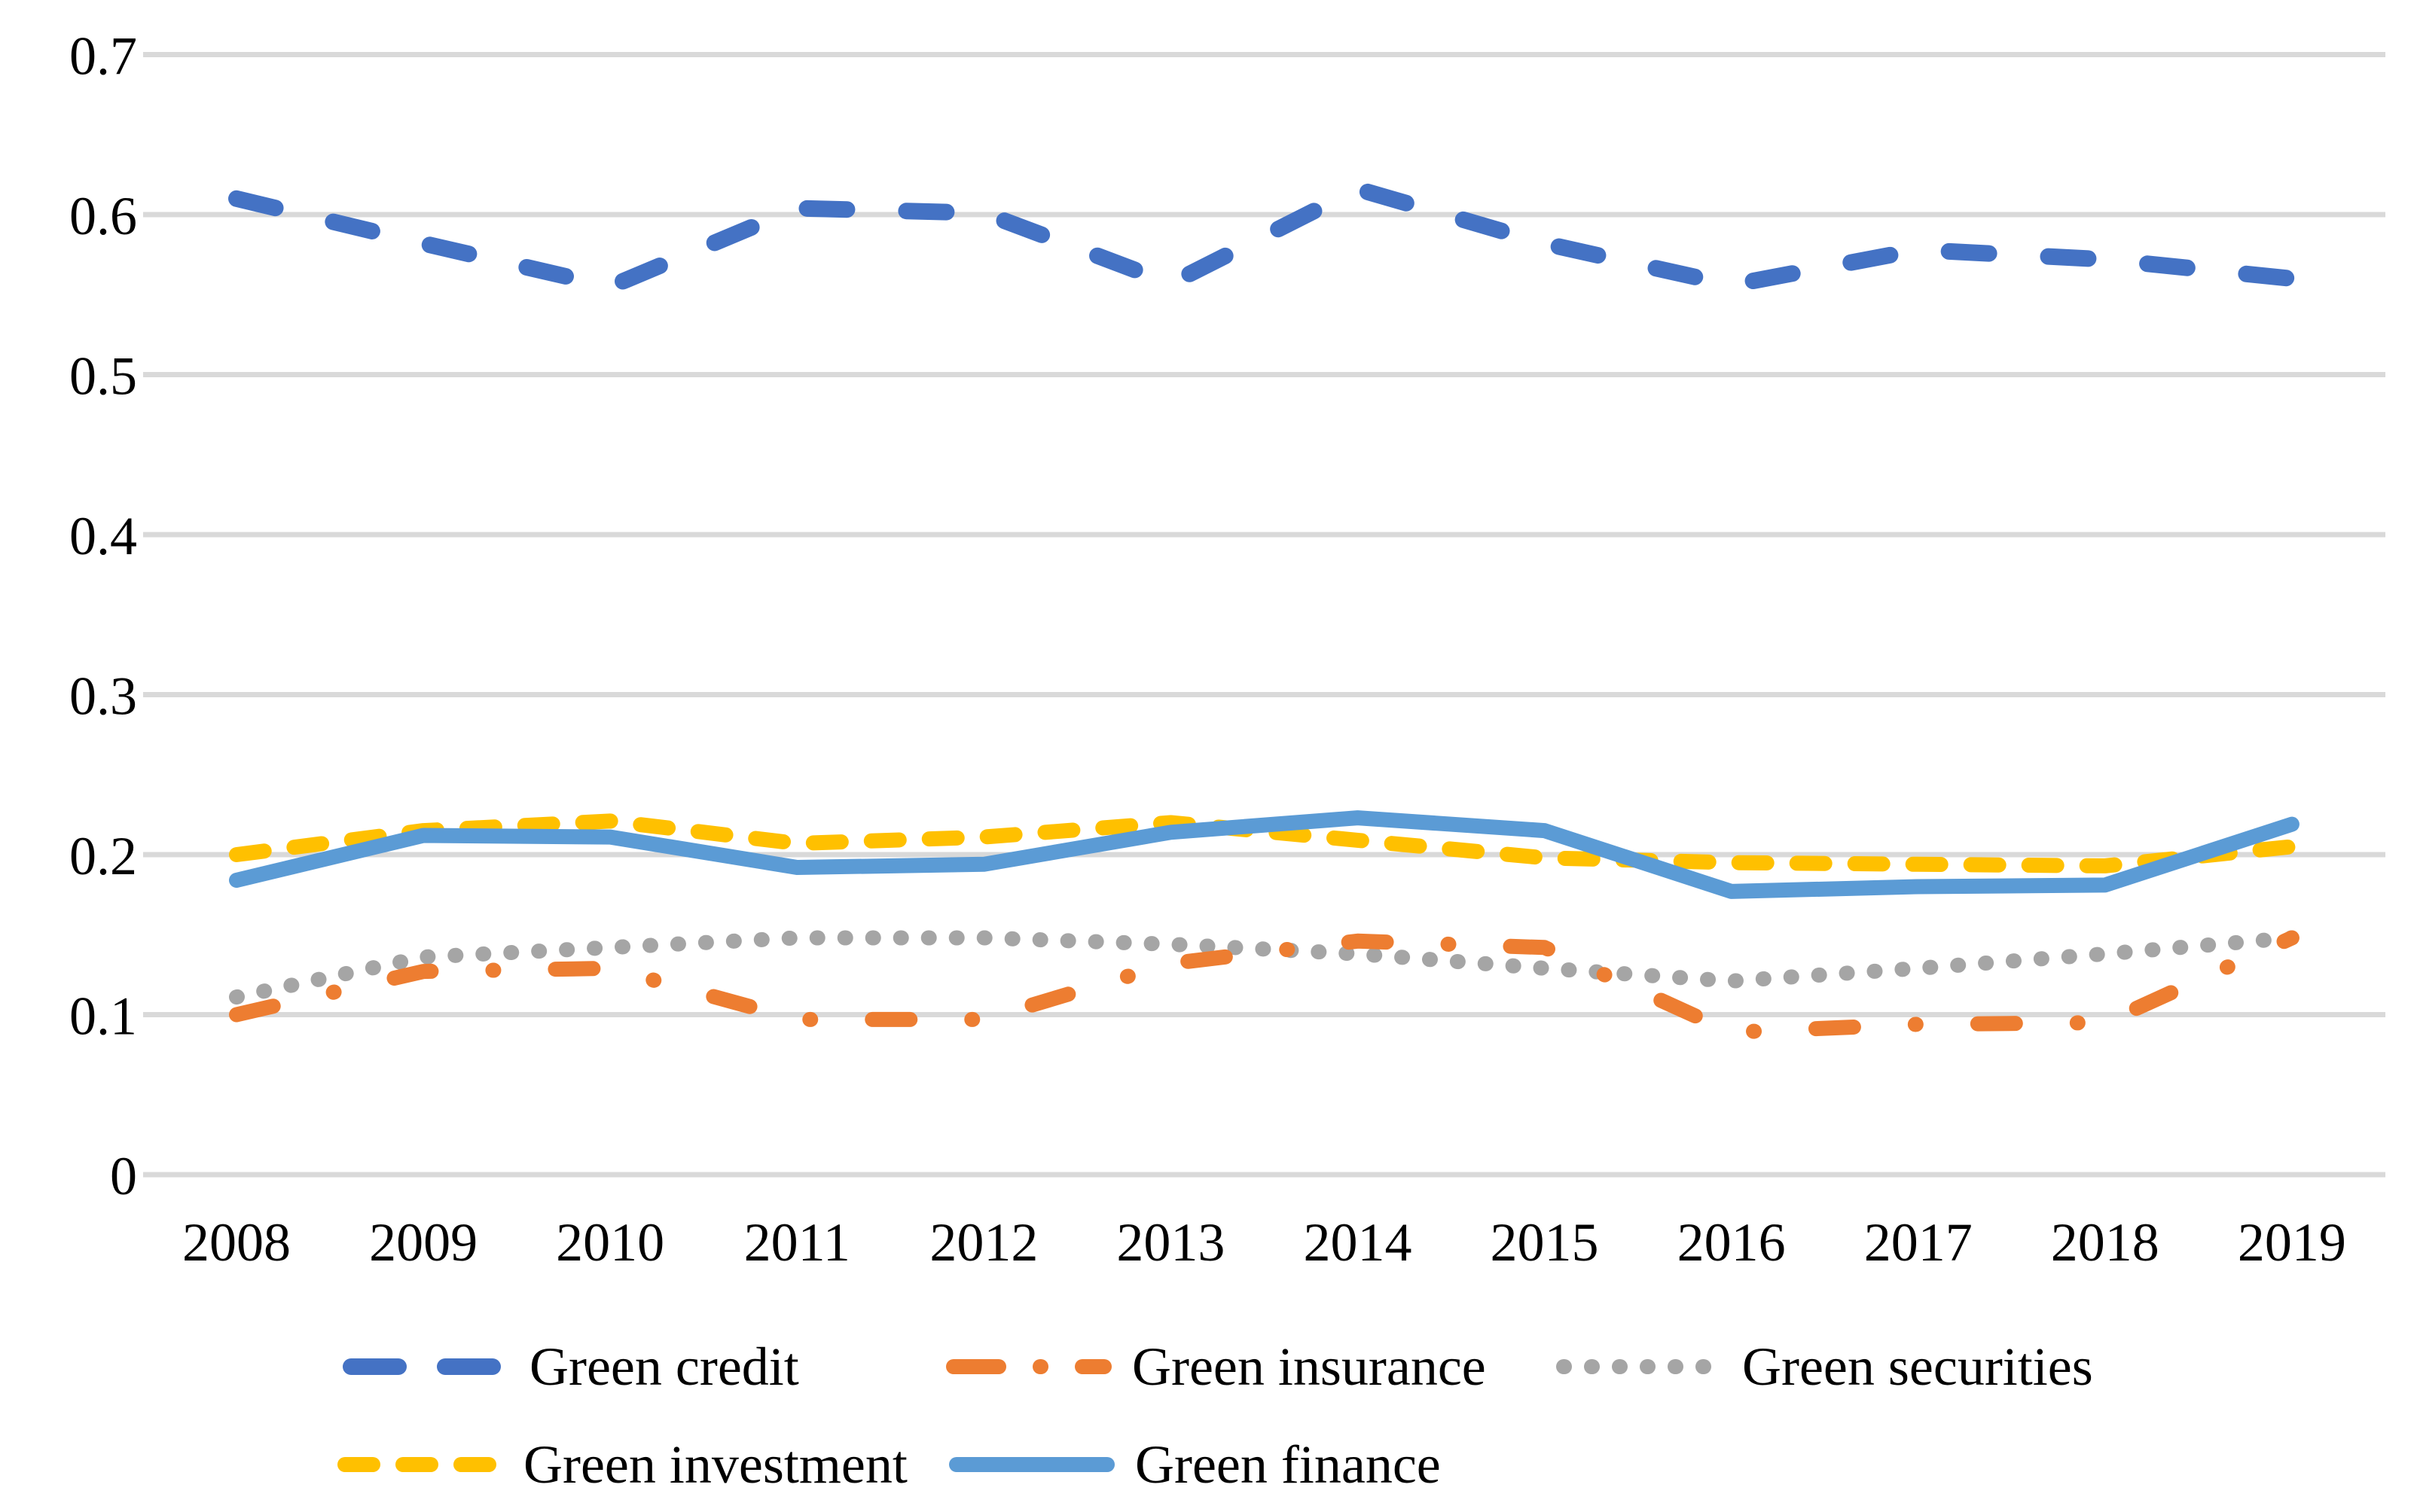 The image size is (2414, 1512). What do you see at coordinates (123, 1176) in the screenshot?
I see `y-tick-label: 0` at bounding box center [123, 1176].